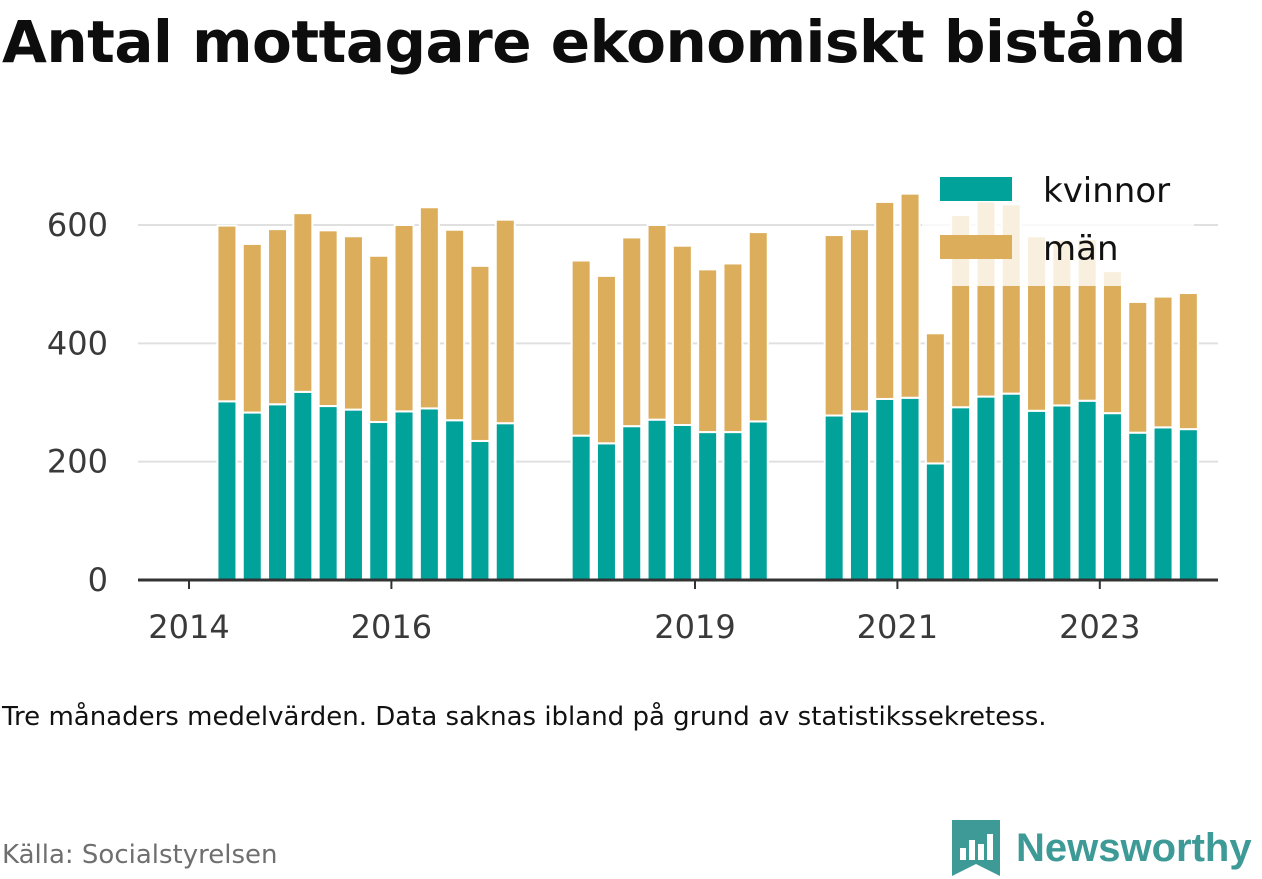  What do you see at coordinates (98, 580) in the screenshot?
I see `y-tick-label: 0` at bounding box center [98, 580].